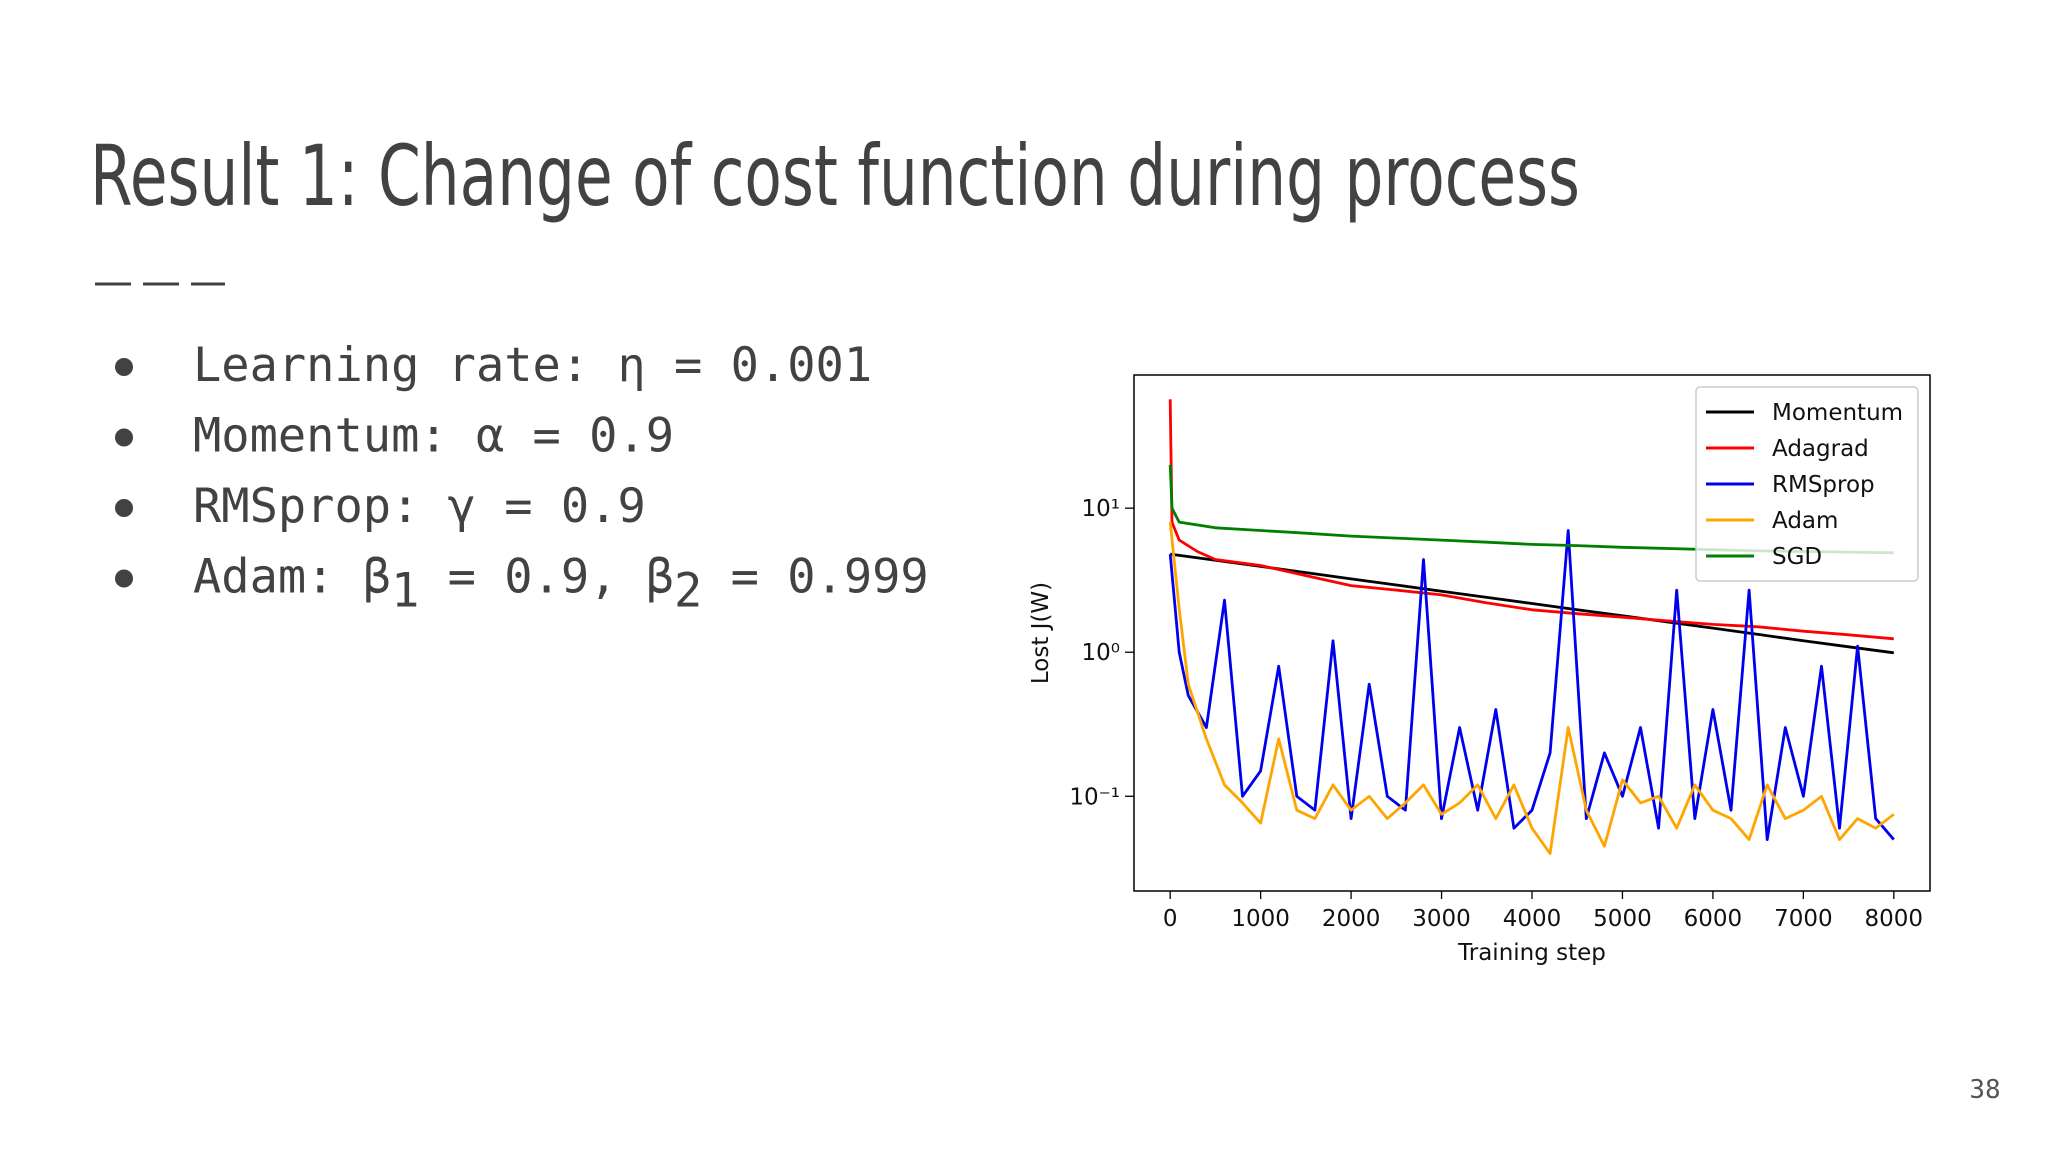 The image size is (2048, 1152). I want to click on x-tick-label: 7000, so click(1803, 919).